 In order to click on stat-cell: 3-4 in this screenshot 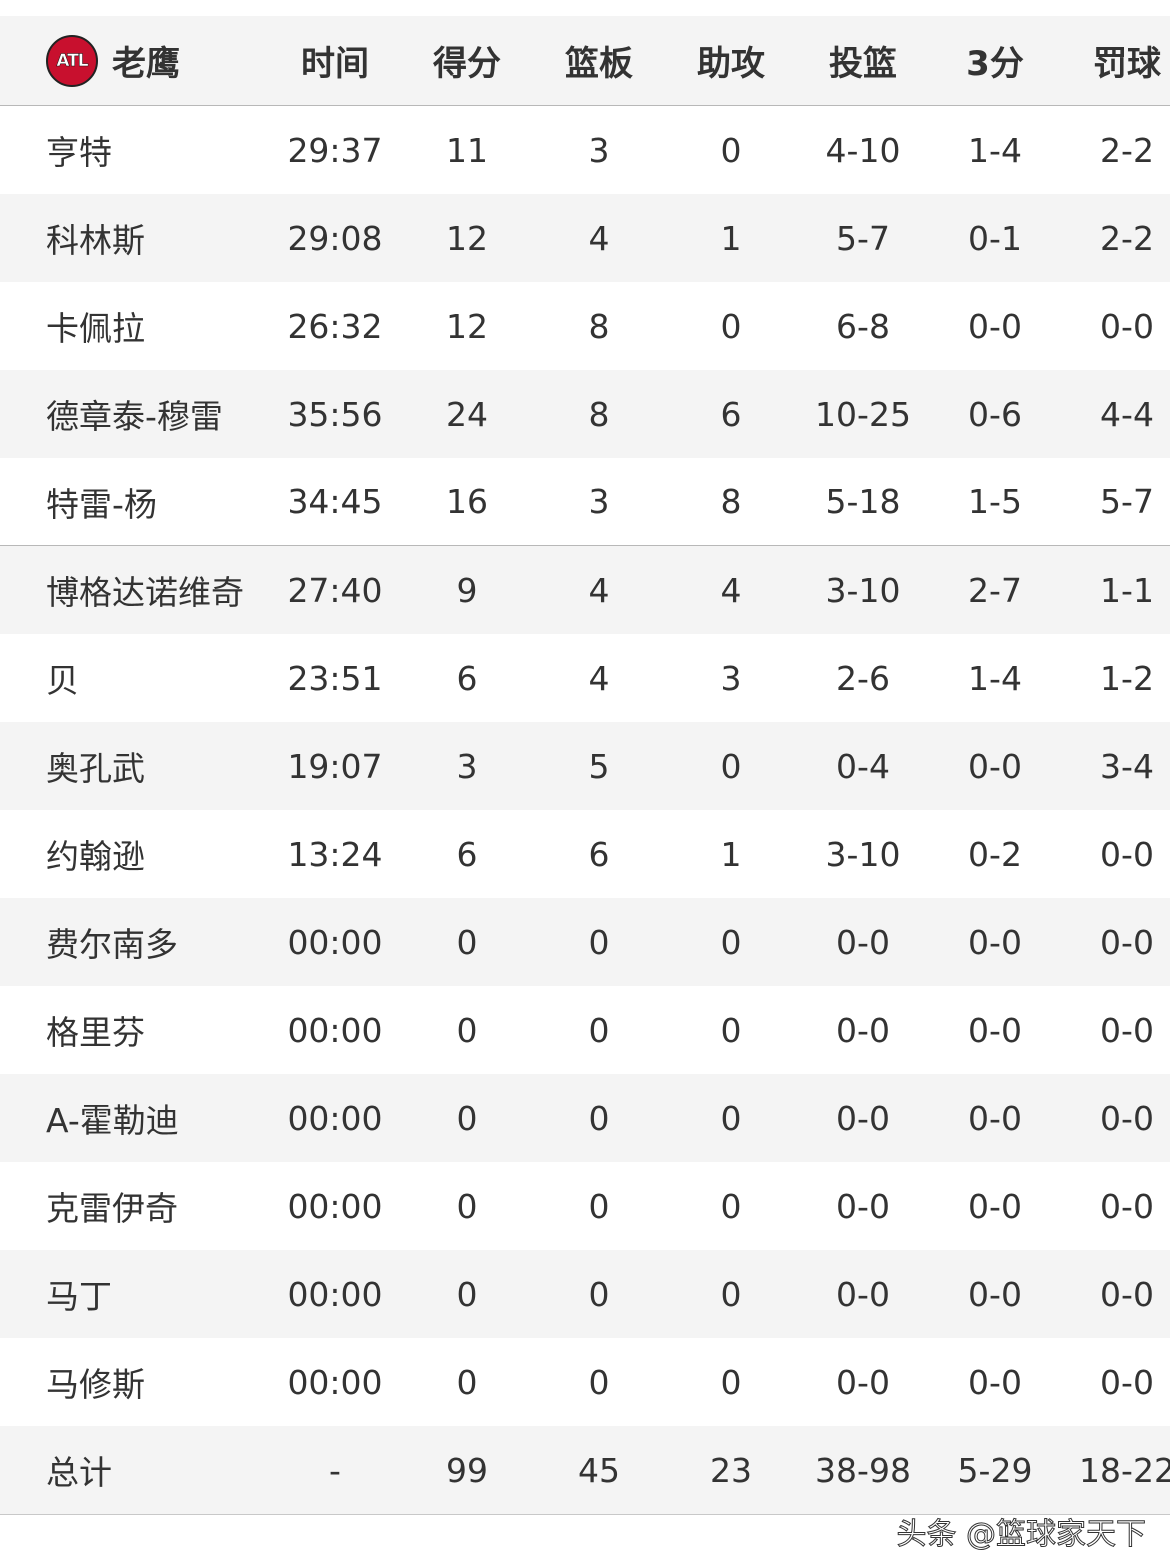, I will do `click(1127, 766)`.